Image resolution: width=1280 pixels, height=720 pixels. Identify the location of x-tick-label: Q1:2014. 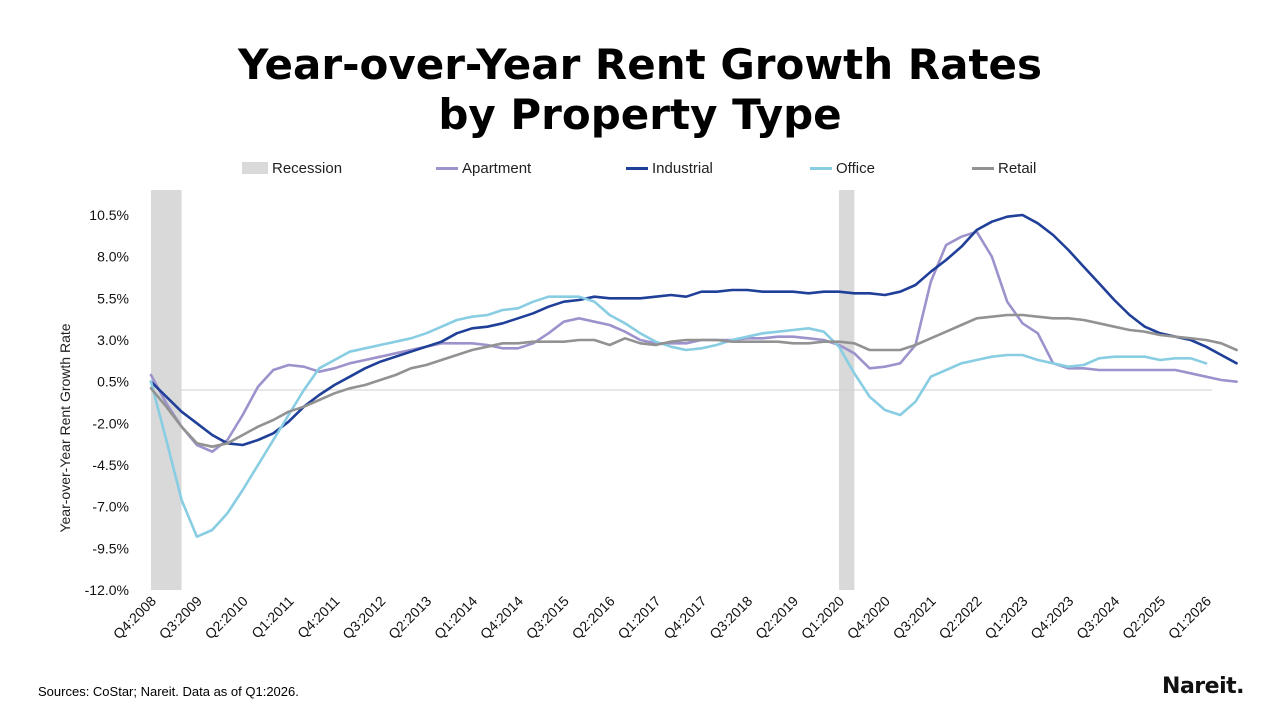
(455, 617).